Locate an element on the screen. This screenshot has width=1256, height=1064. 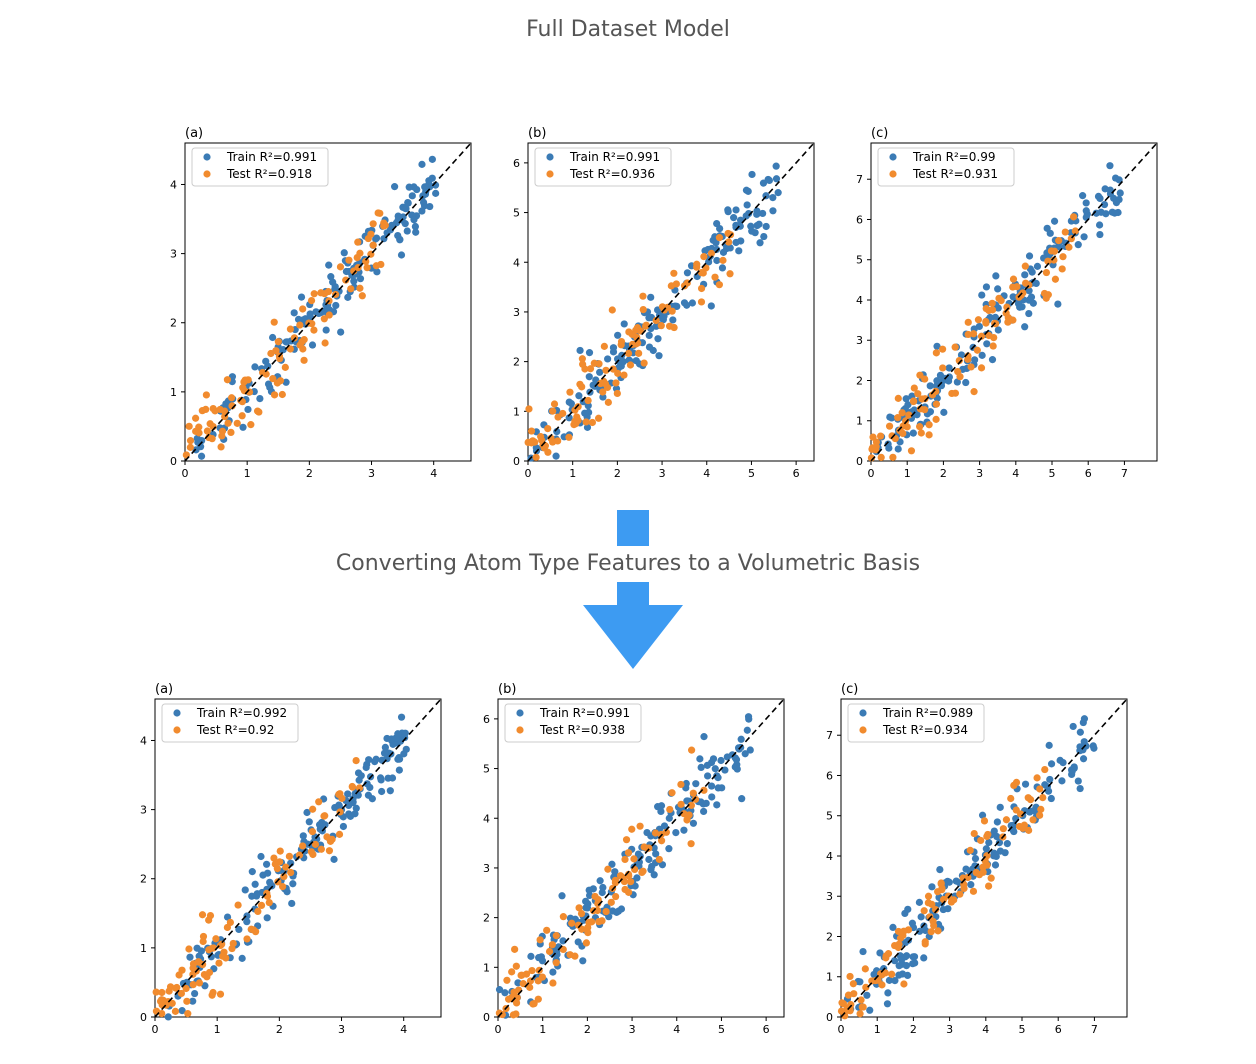
axes-frame is located at coordinates (1014, 302).